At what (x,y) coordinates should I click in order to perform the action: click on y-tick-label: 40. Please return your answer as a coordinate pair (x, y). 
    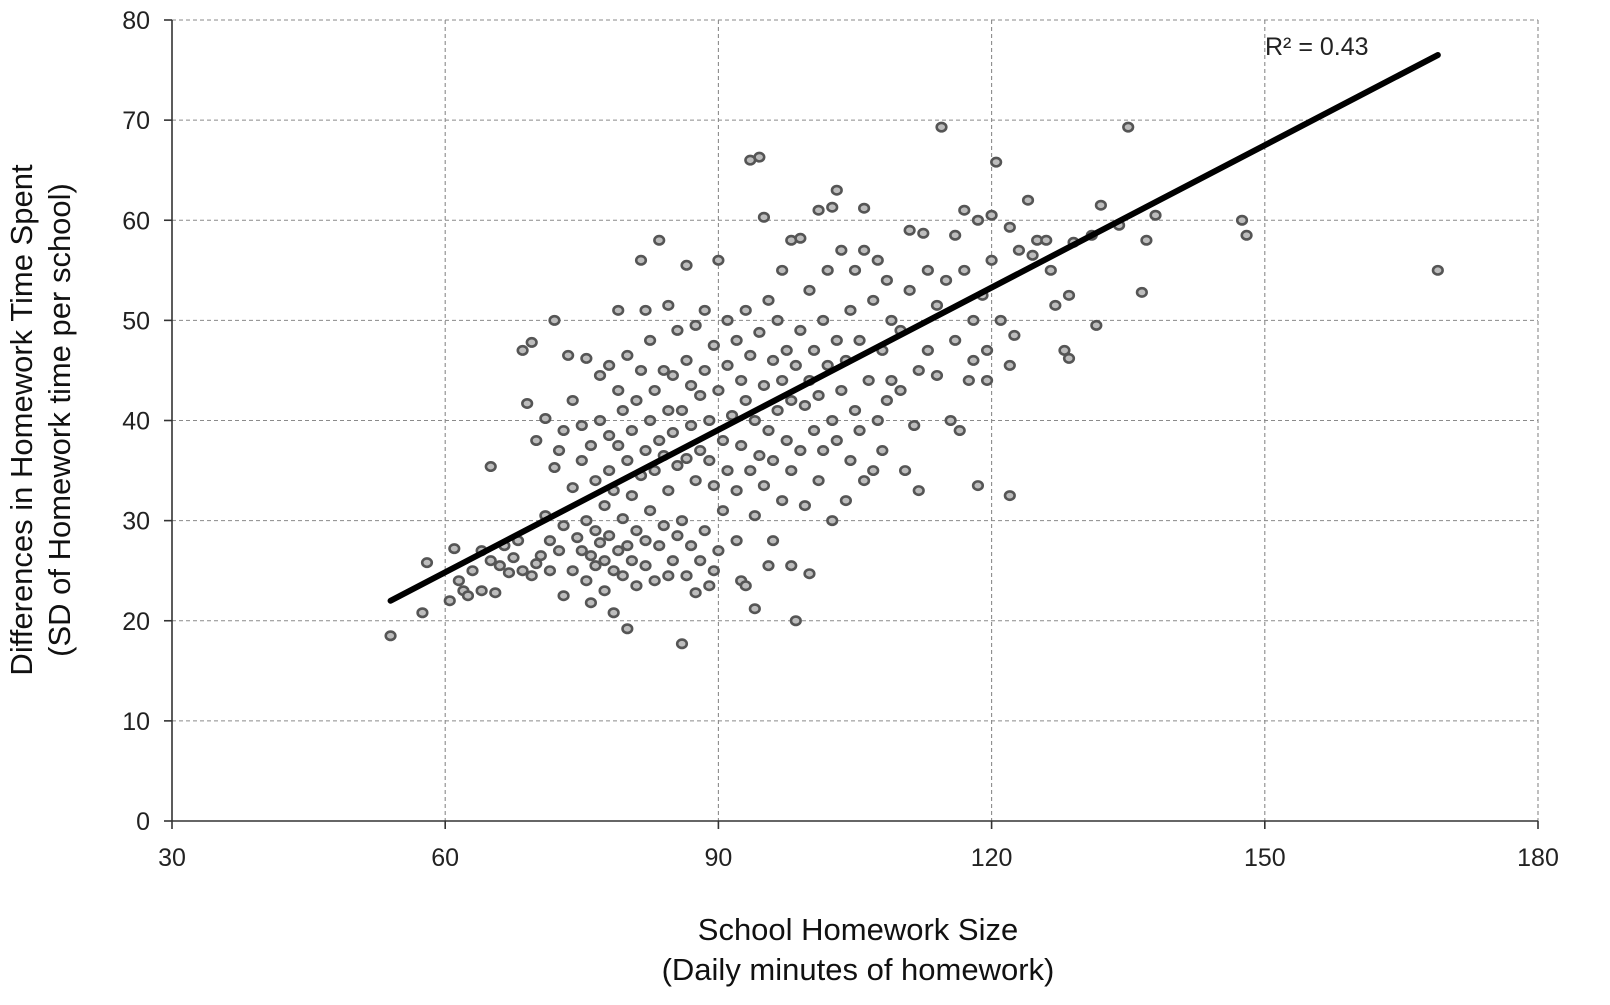
    Looking at the image, I should click on (136, 422).